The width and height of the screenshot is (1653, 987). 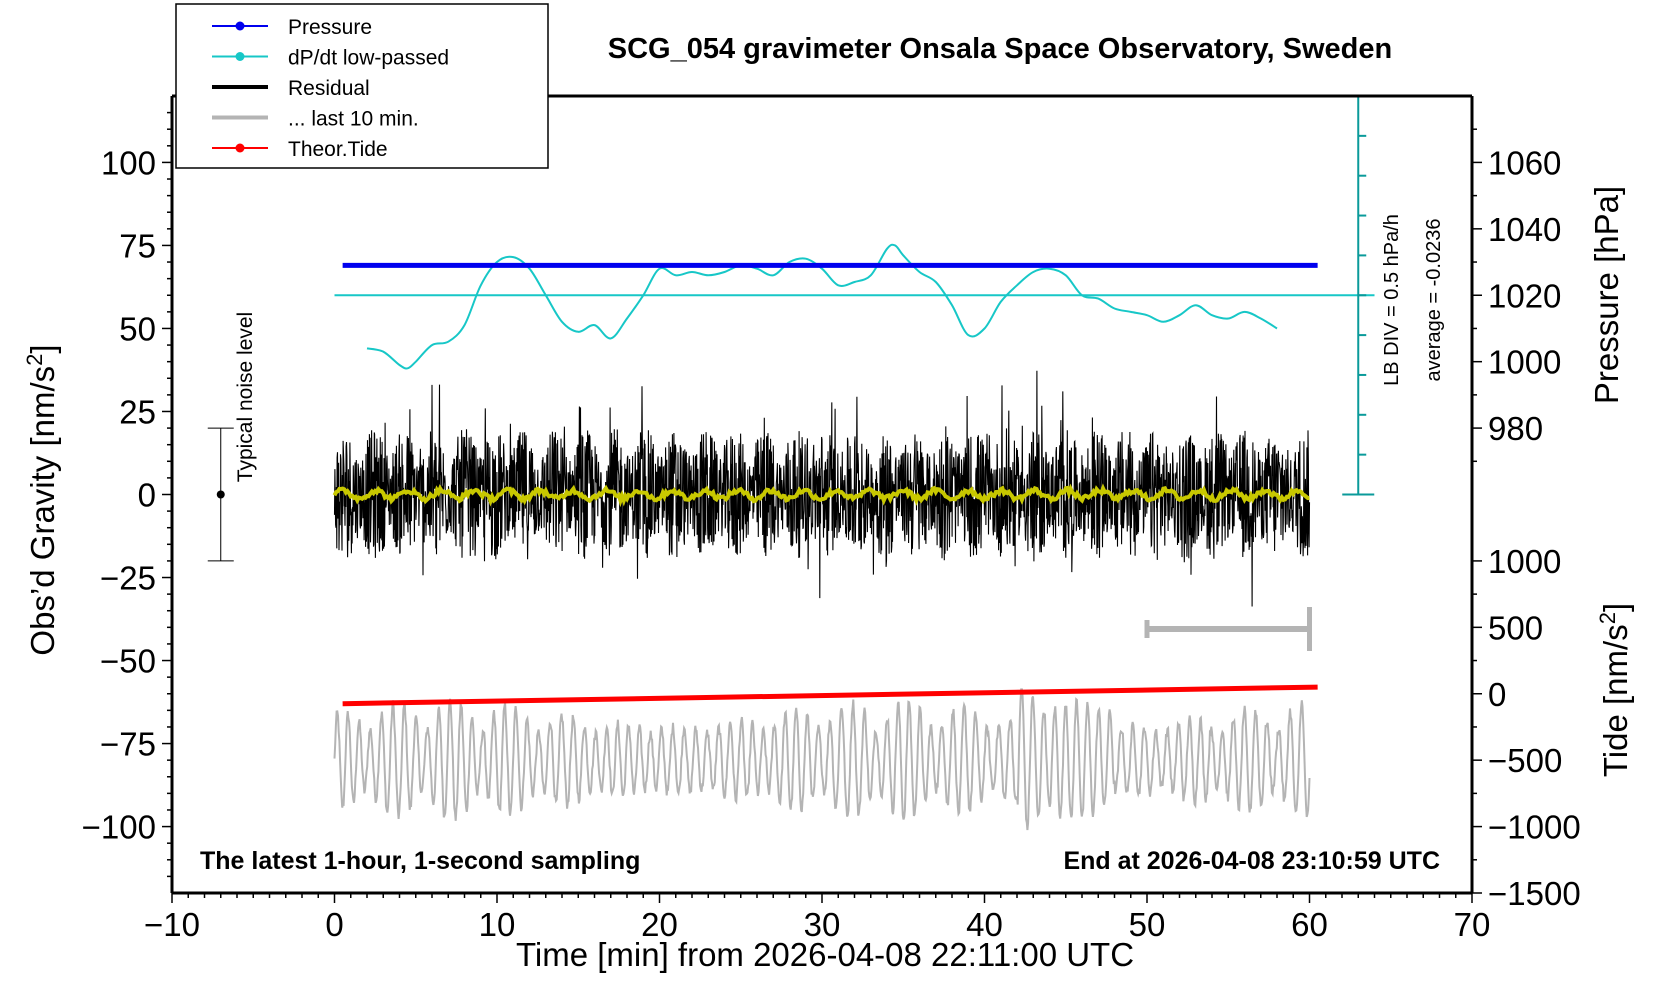 What do you see at coordinates (821, 495) in the screenshot?
I see `residual-smoothed-trace` at bounding box center [821, 495].